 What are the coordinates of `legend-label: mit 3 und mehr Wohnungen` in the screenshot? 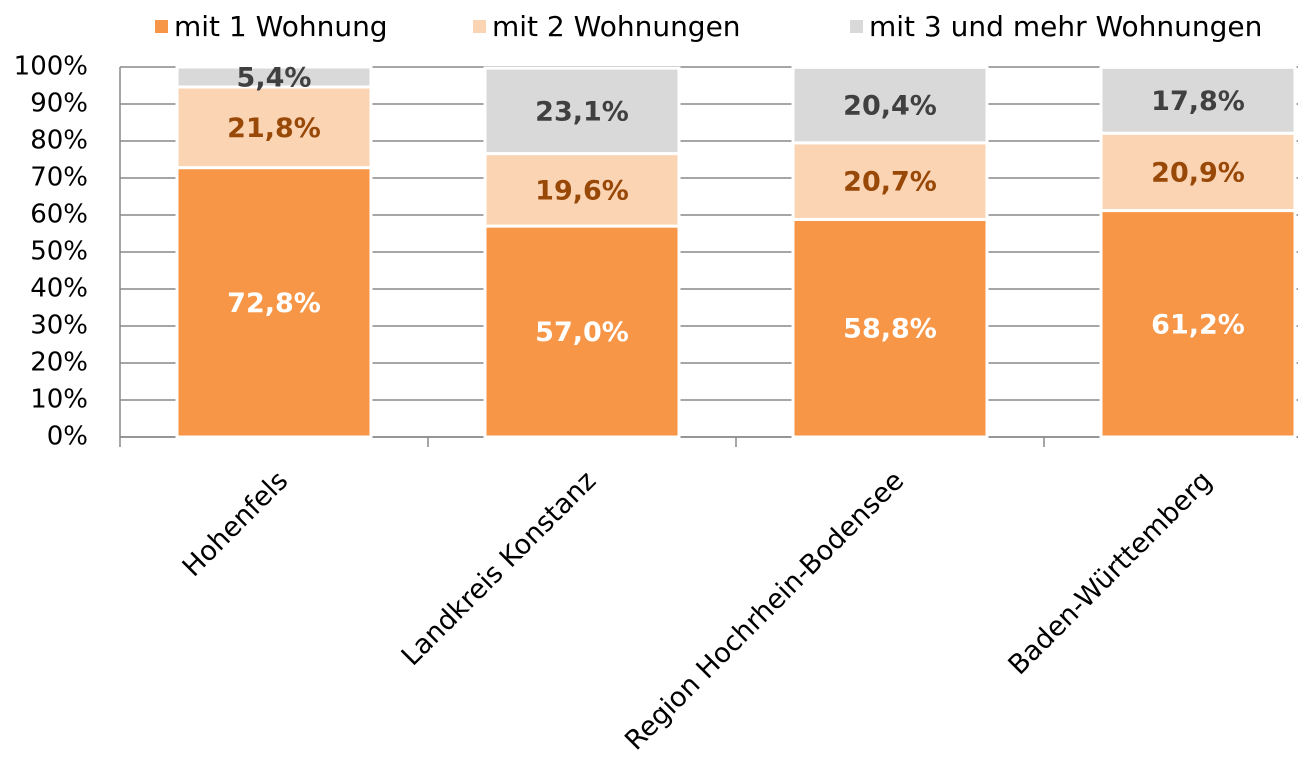 It's located at (1065, 26).